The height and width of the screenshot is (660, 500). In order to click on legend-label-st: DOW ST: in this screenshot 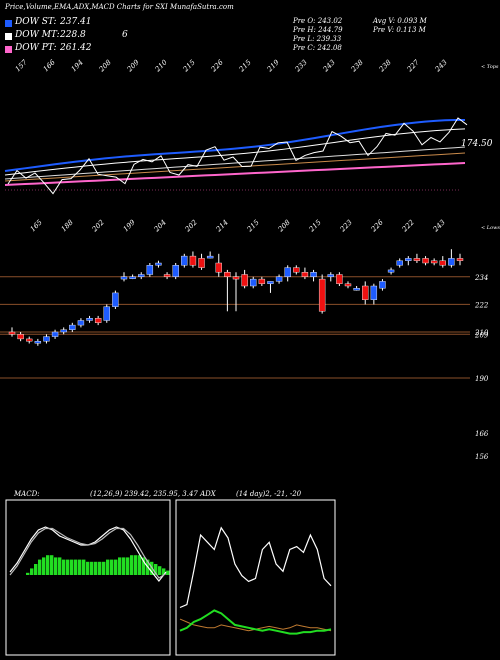, I will do `click(36, 22)`.